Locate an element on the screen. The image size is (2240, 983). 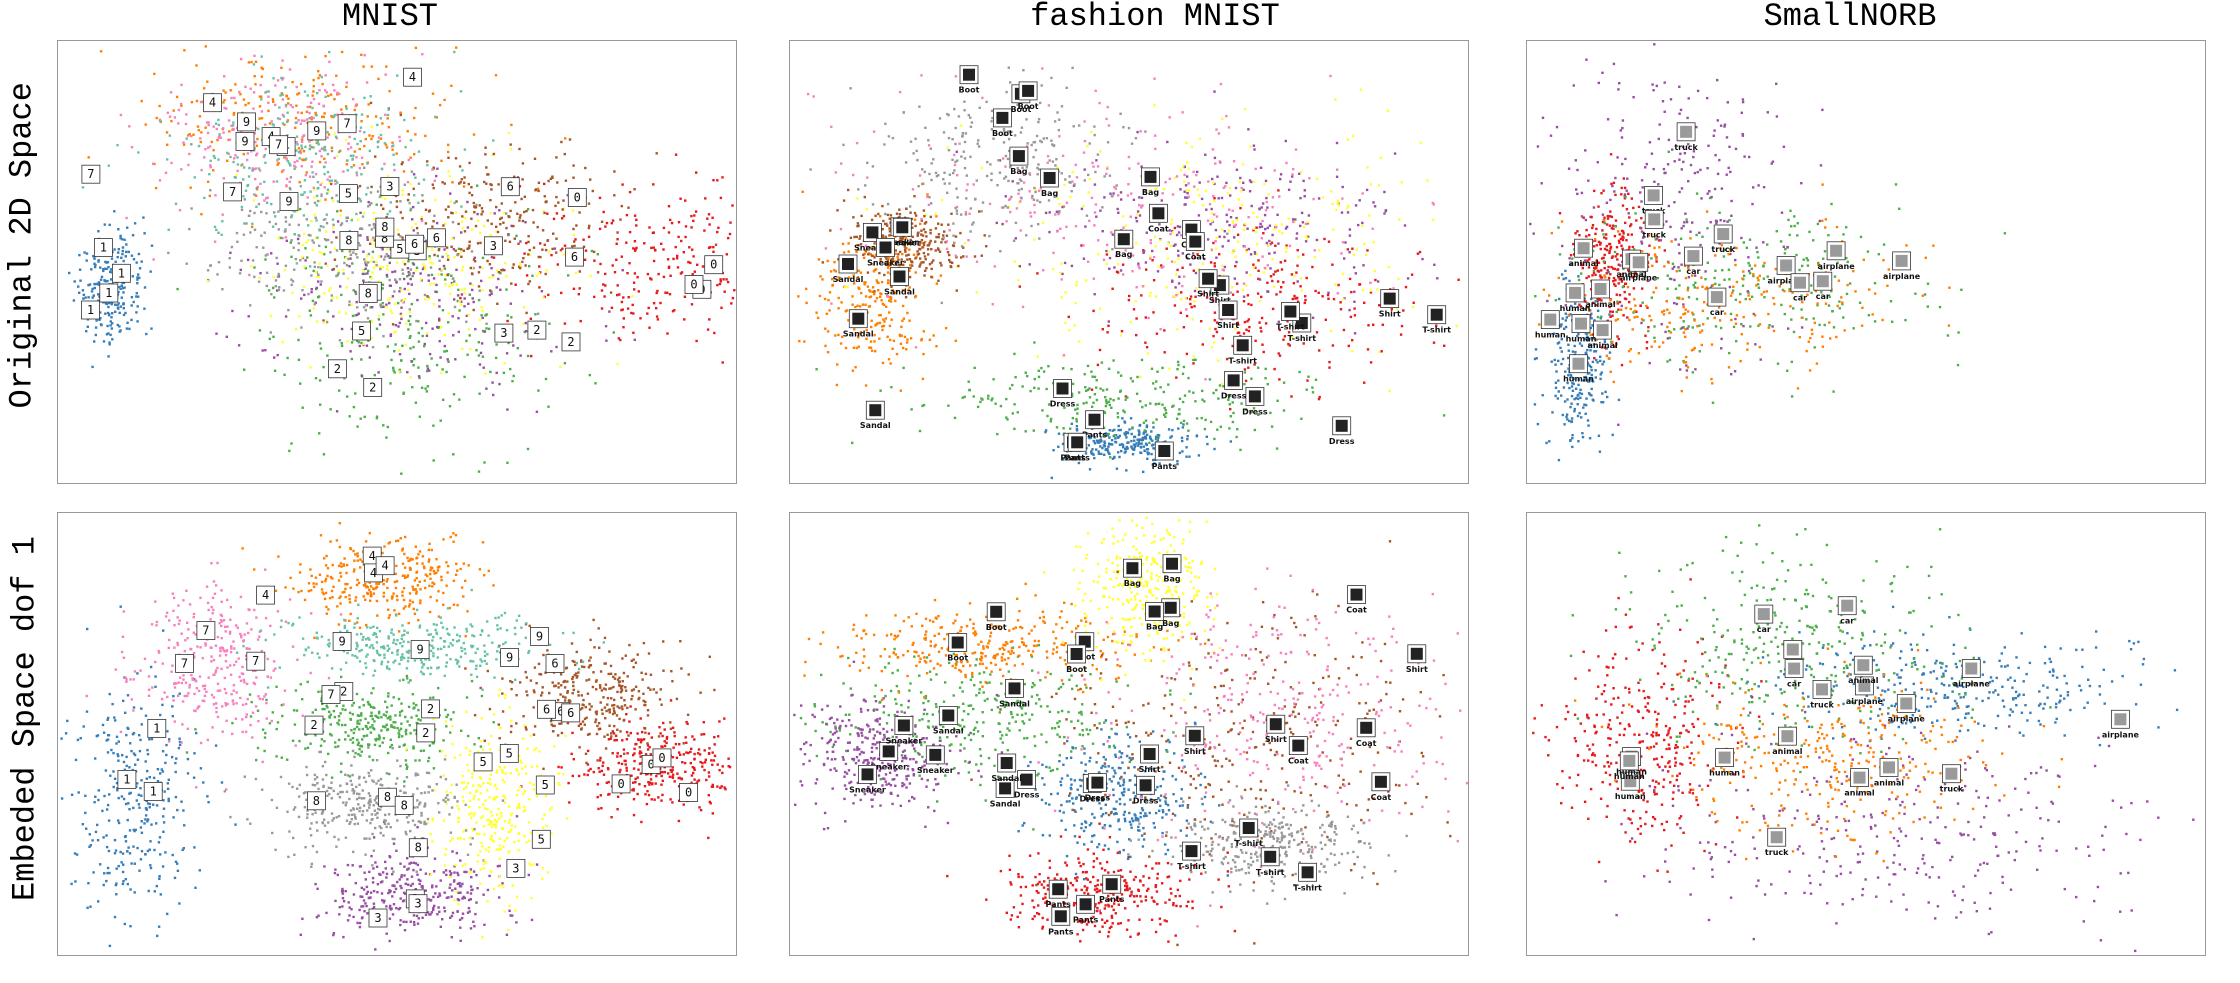
thumbnail-0: 0 is located at coordinates (714, 265).